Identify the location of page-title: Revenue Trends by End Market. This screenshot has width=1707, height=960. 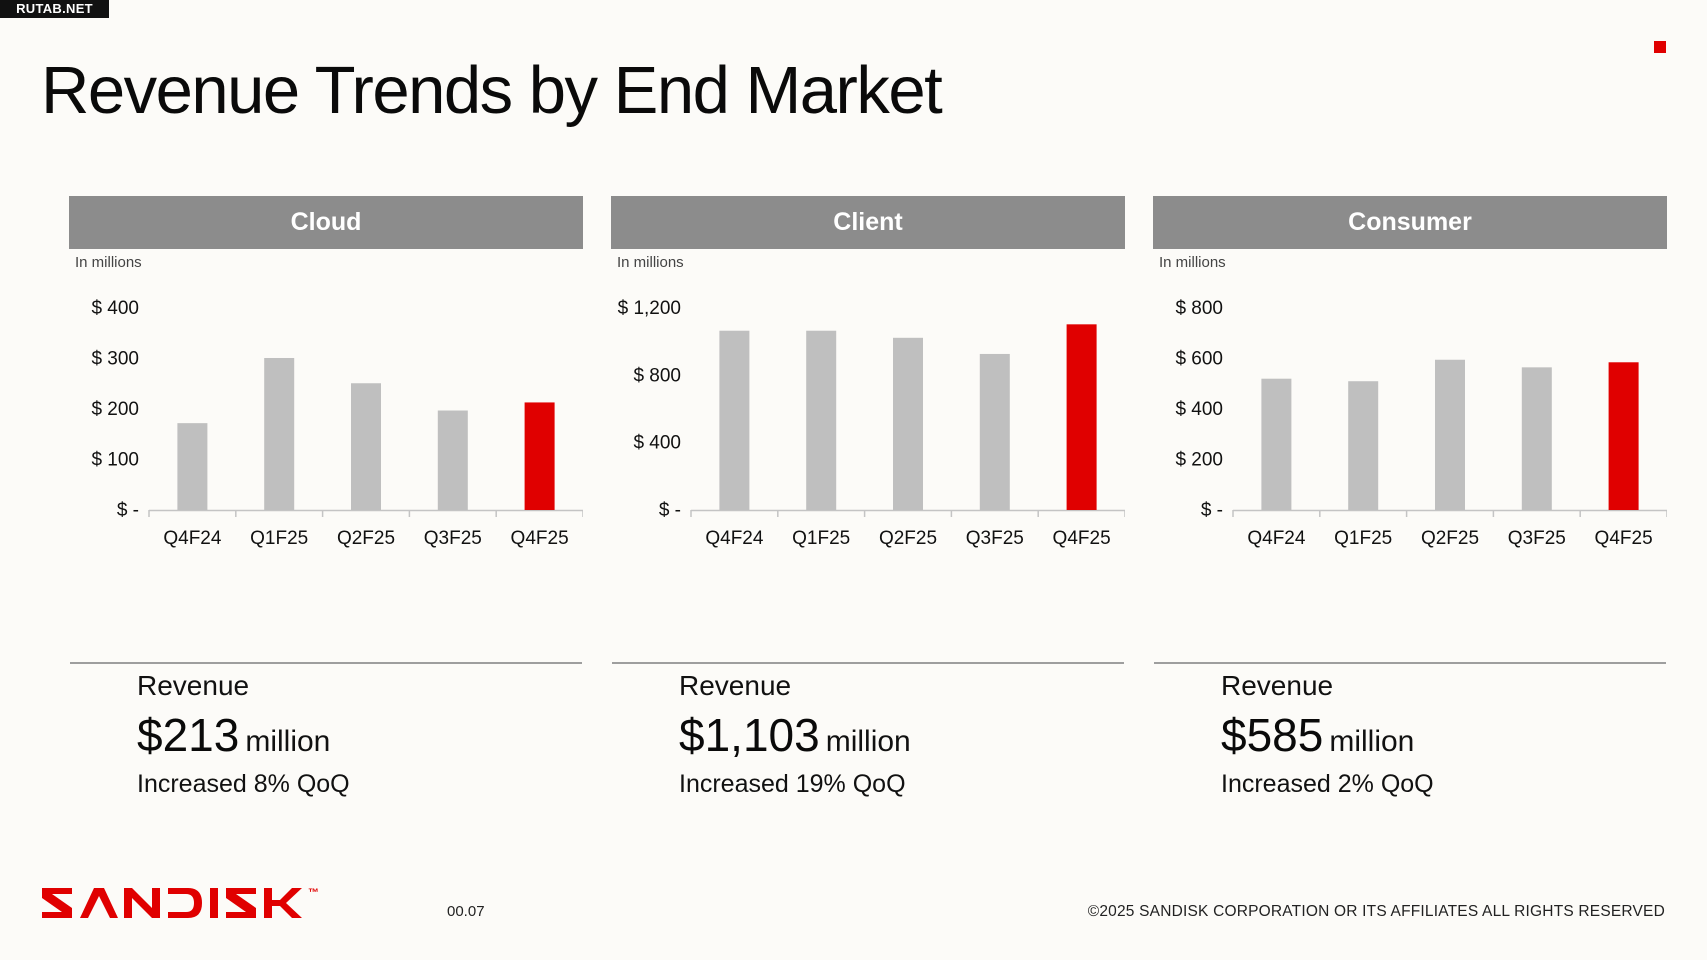
(492, 90).